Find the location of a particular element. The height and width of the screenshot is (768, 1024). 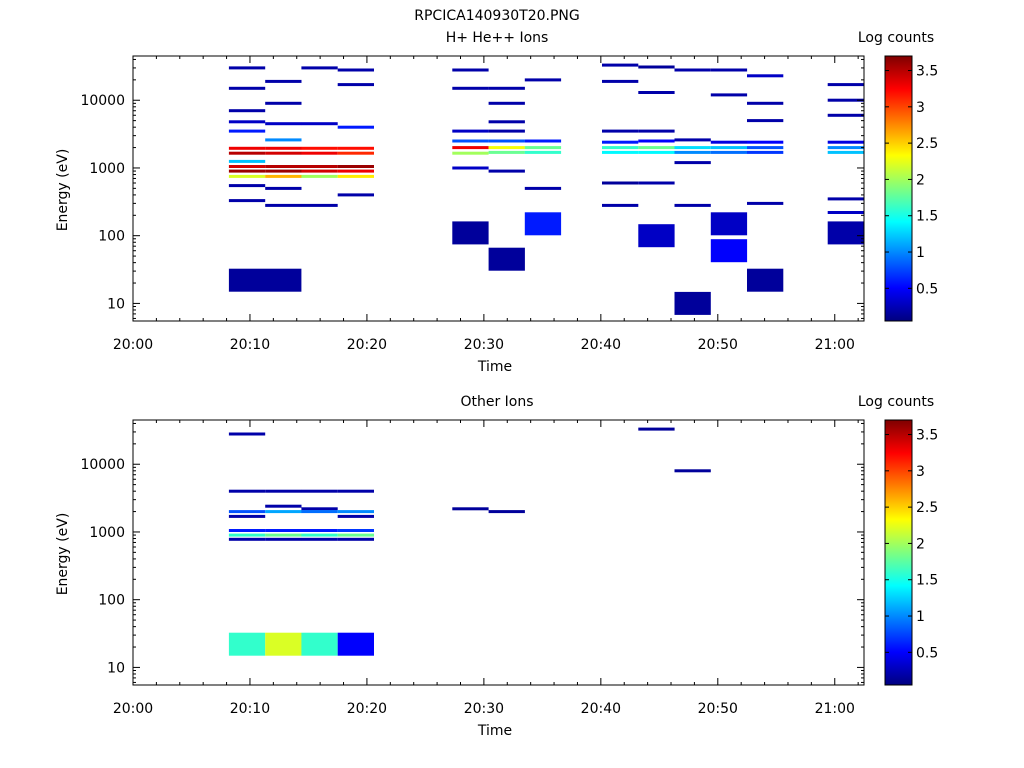

x-axis-label: Time is located at coordinates (494, 367).